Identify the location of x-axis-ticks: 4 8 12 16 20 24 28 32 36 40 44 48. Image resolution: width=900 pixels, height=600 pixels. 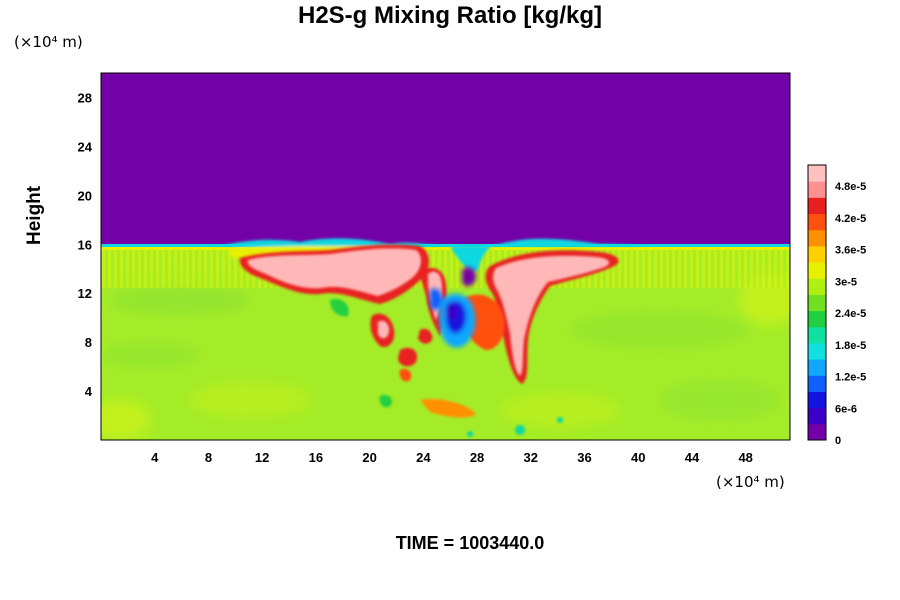
(452, 457).